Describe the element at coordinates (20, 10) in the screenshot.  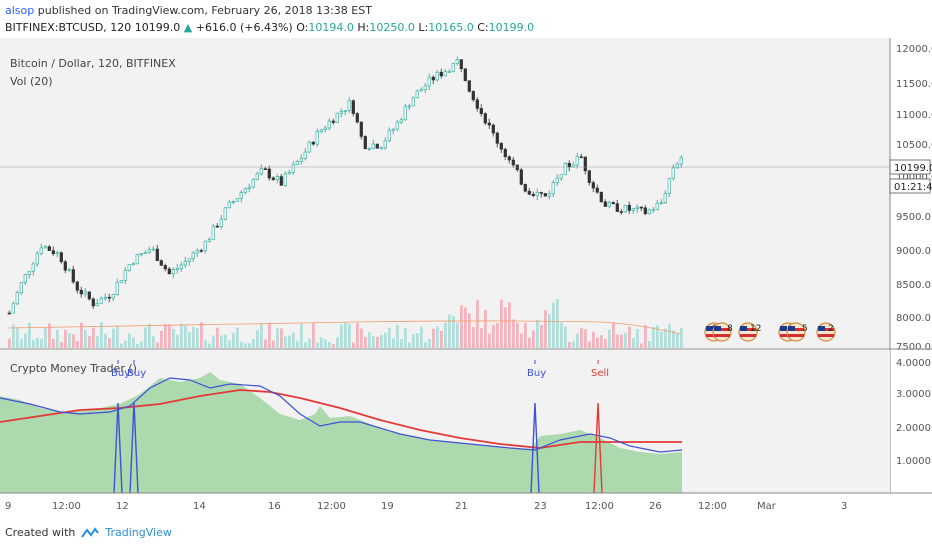
I see `author-link: alsop` at that location.